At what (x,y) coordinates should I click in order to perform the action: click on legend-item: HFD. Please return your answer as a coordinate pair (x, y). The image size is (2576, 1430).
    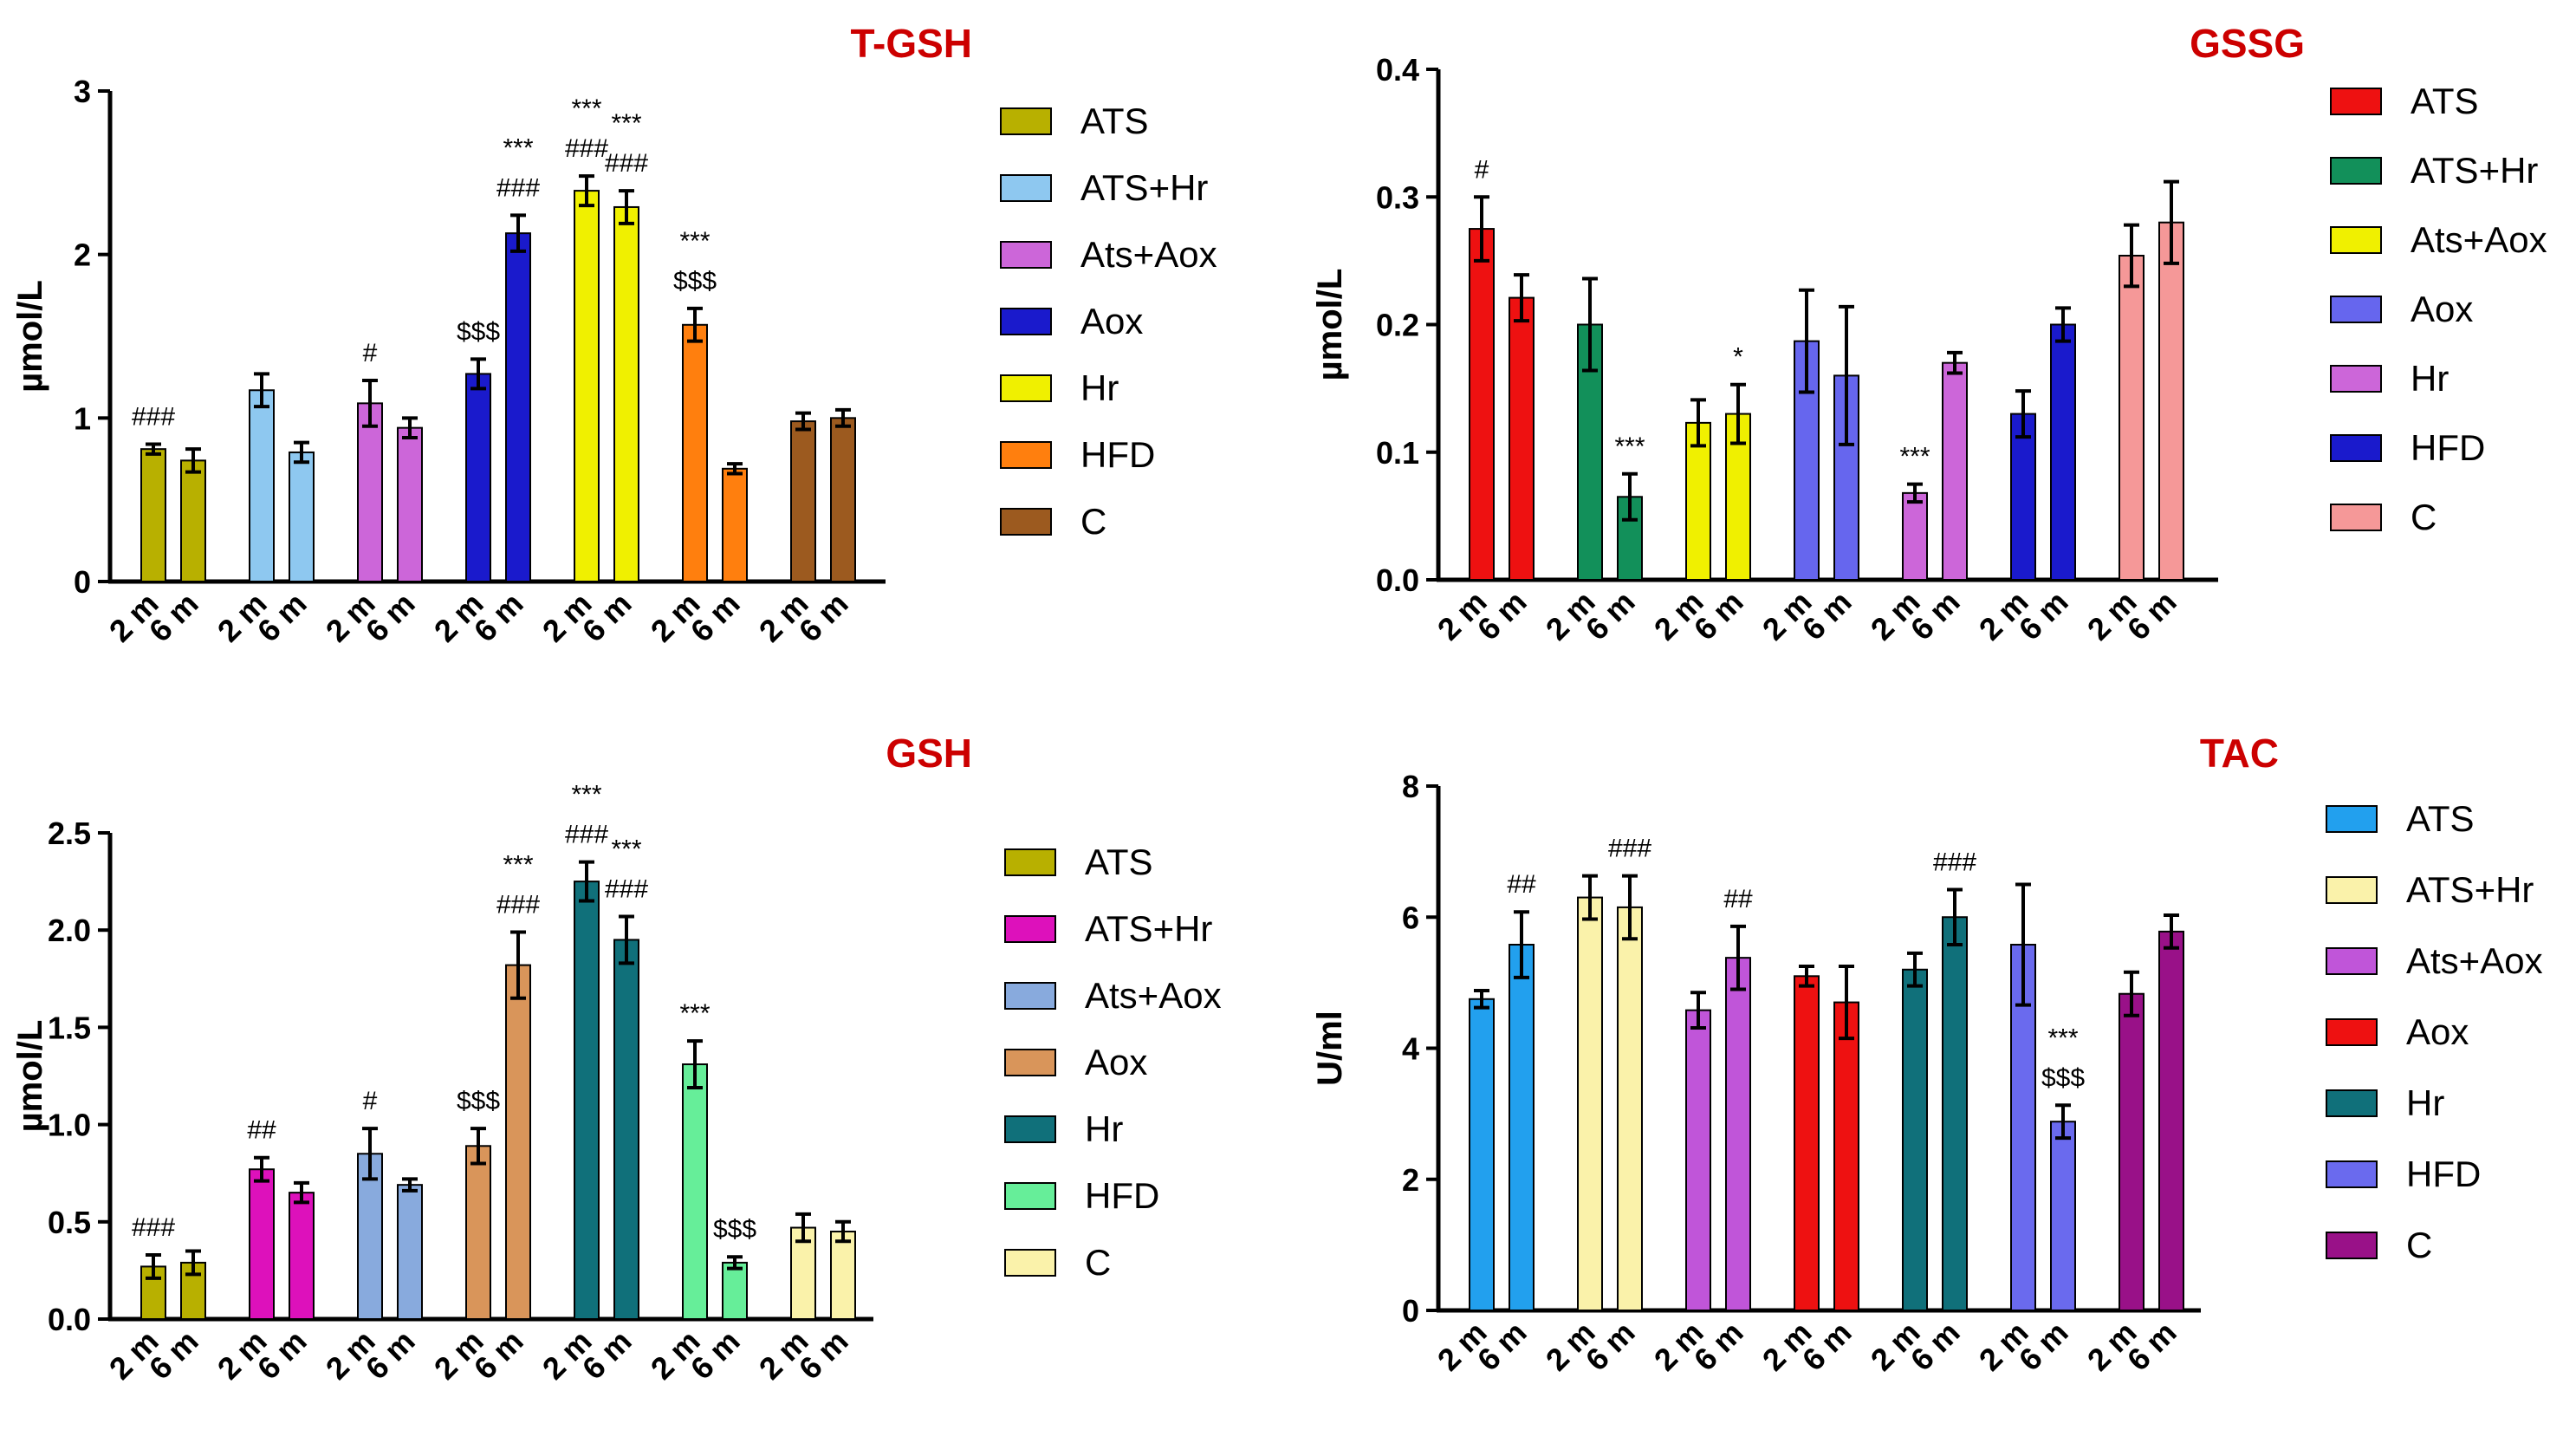
    Looking at the image, I should click on (1078, 454).